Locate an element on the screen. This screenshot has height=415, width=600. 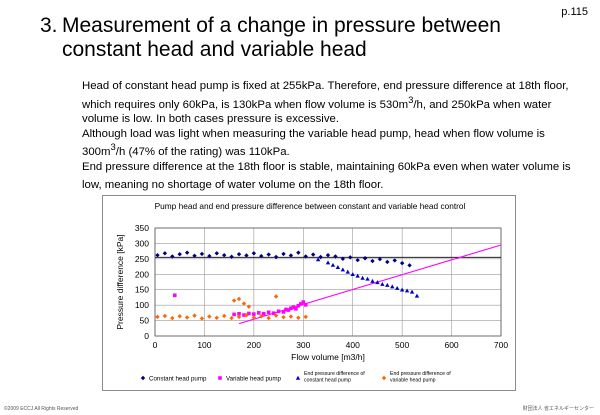
page-number: p.115 is located at coordinates (574, 12).